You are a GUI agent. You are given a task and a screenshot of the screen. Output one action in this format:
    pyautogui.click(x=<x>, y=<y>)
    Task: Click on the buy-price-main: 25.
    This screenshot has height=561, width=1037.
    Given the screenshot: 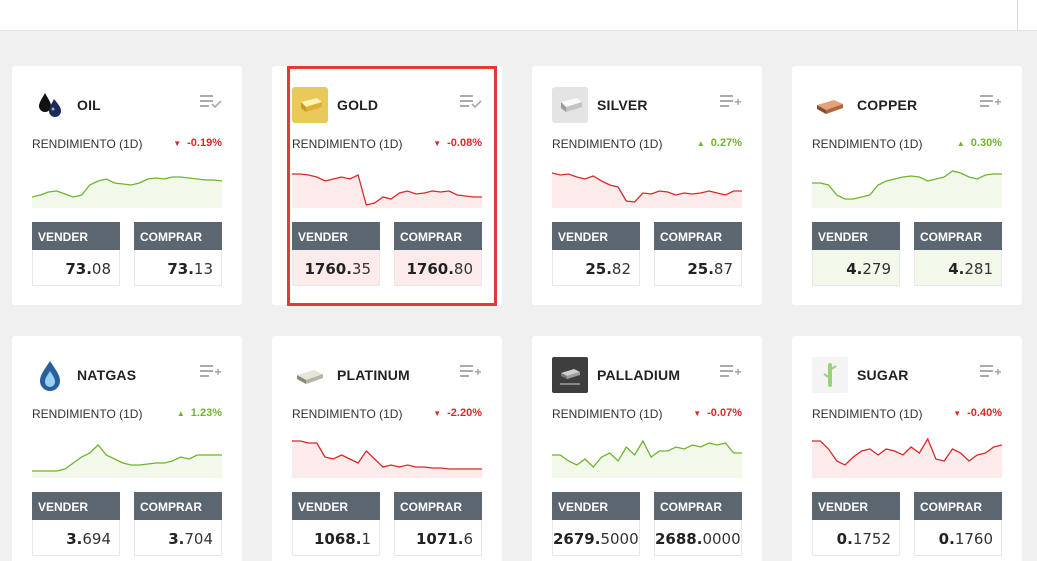 What is the action you would take?
    pyautogui.click(x=700, y=269)
    